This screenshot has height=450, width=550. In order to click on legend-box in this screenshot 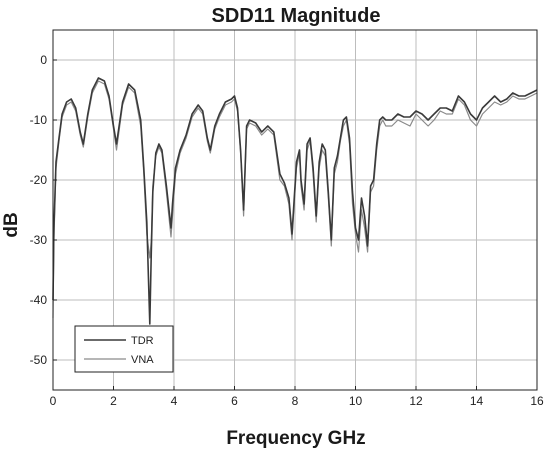, I will do `click(124, 349)`.